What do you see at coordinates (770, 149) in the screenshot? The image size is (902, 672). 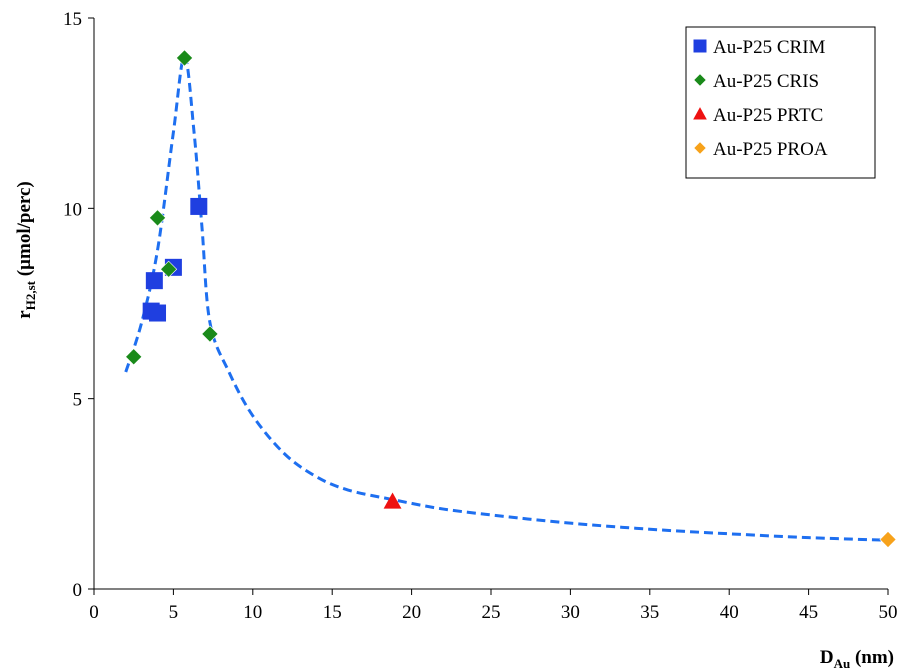 I see `legend-label: Au-P25 PROA` at bounding box center [770, 149].